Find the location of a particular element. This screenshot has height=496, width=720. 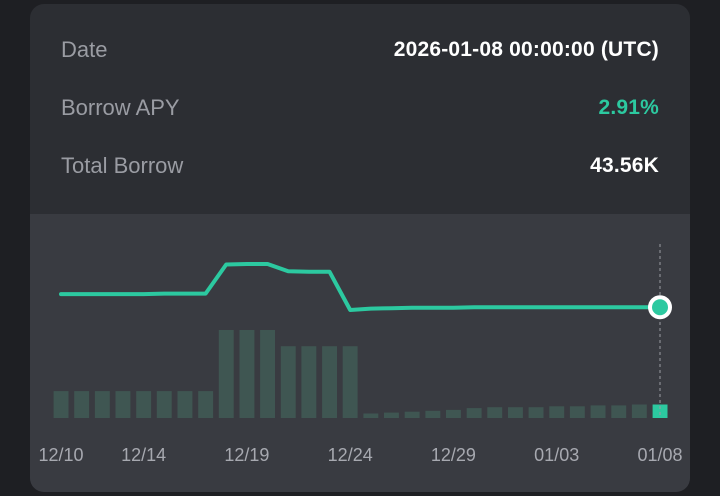

date-row: Date 2026-01-08 00:00:00 (UTC) is located at coordinates (360, 50).